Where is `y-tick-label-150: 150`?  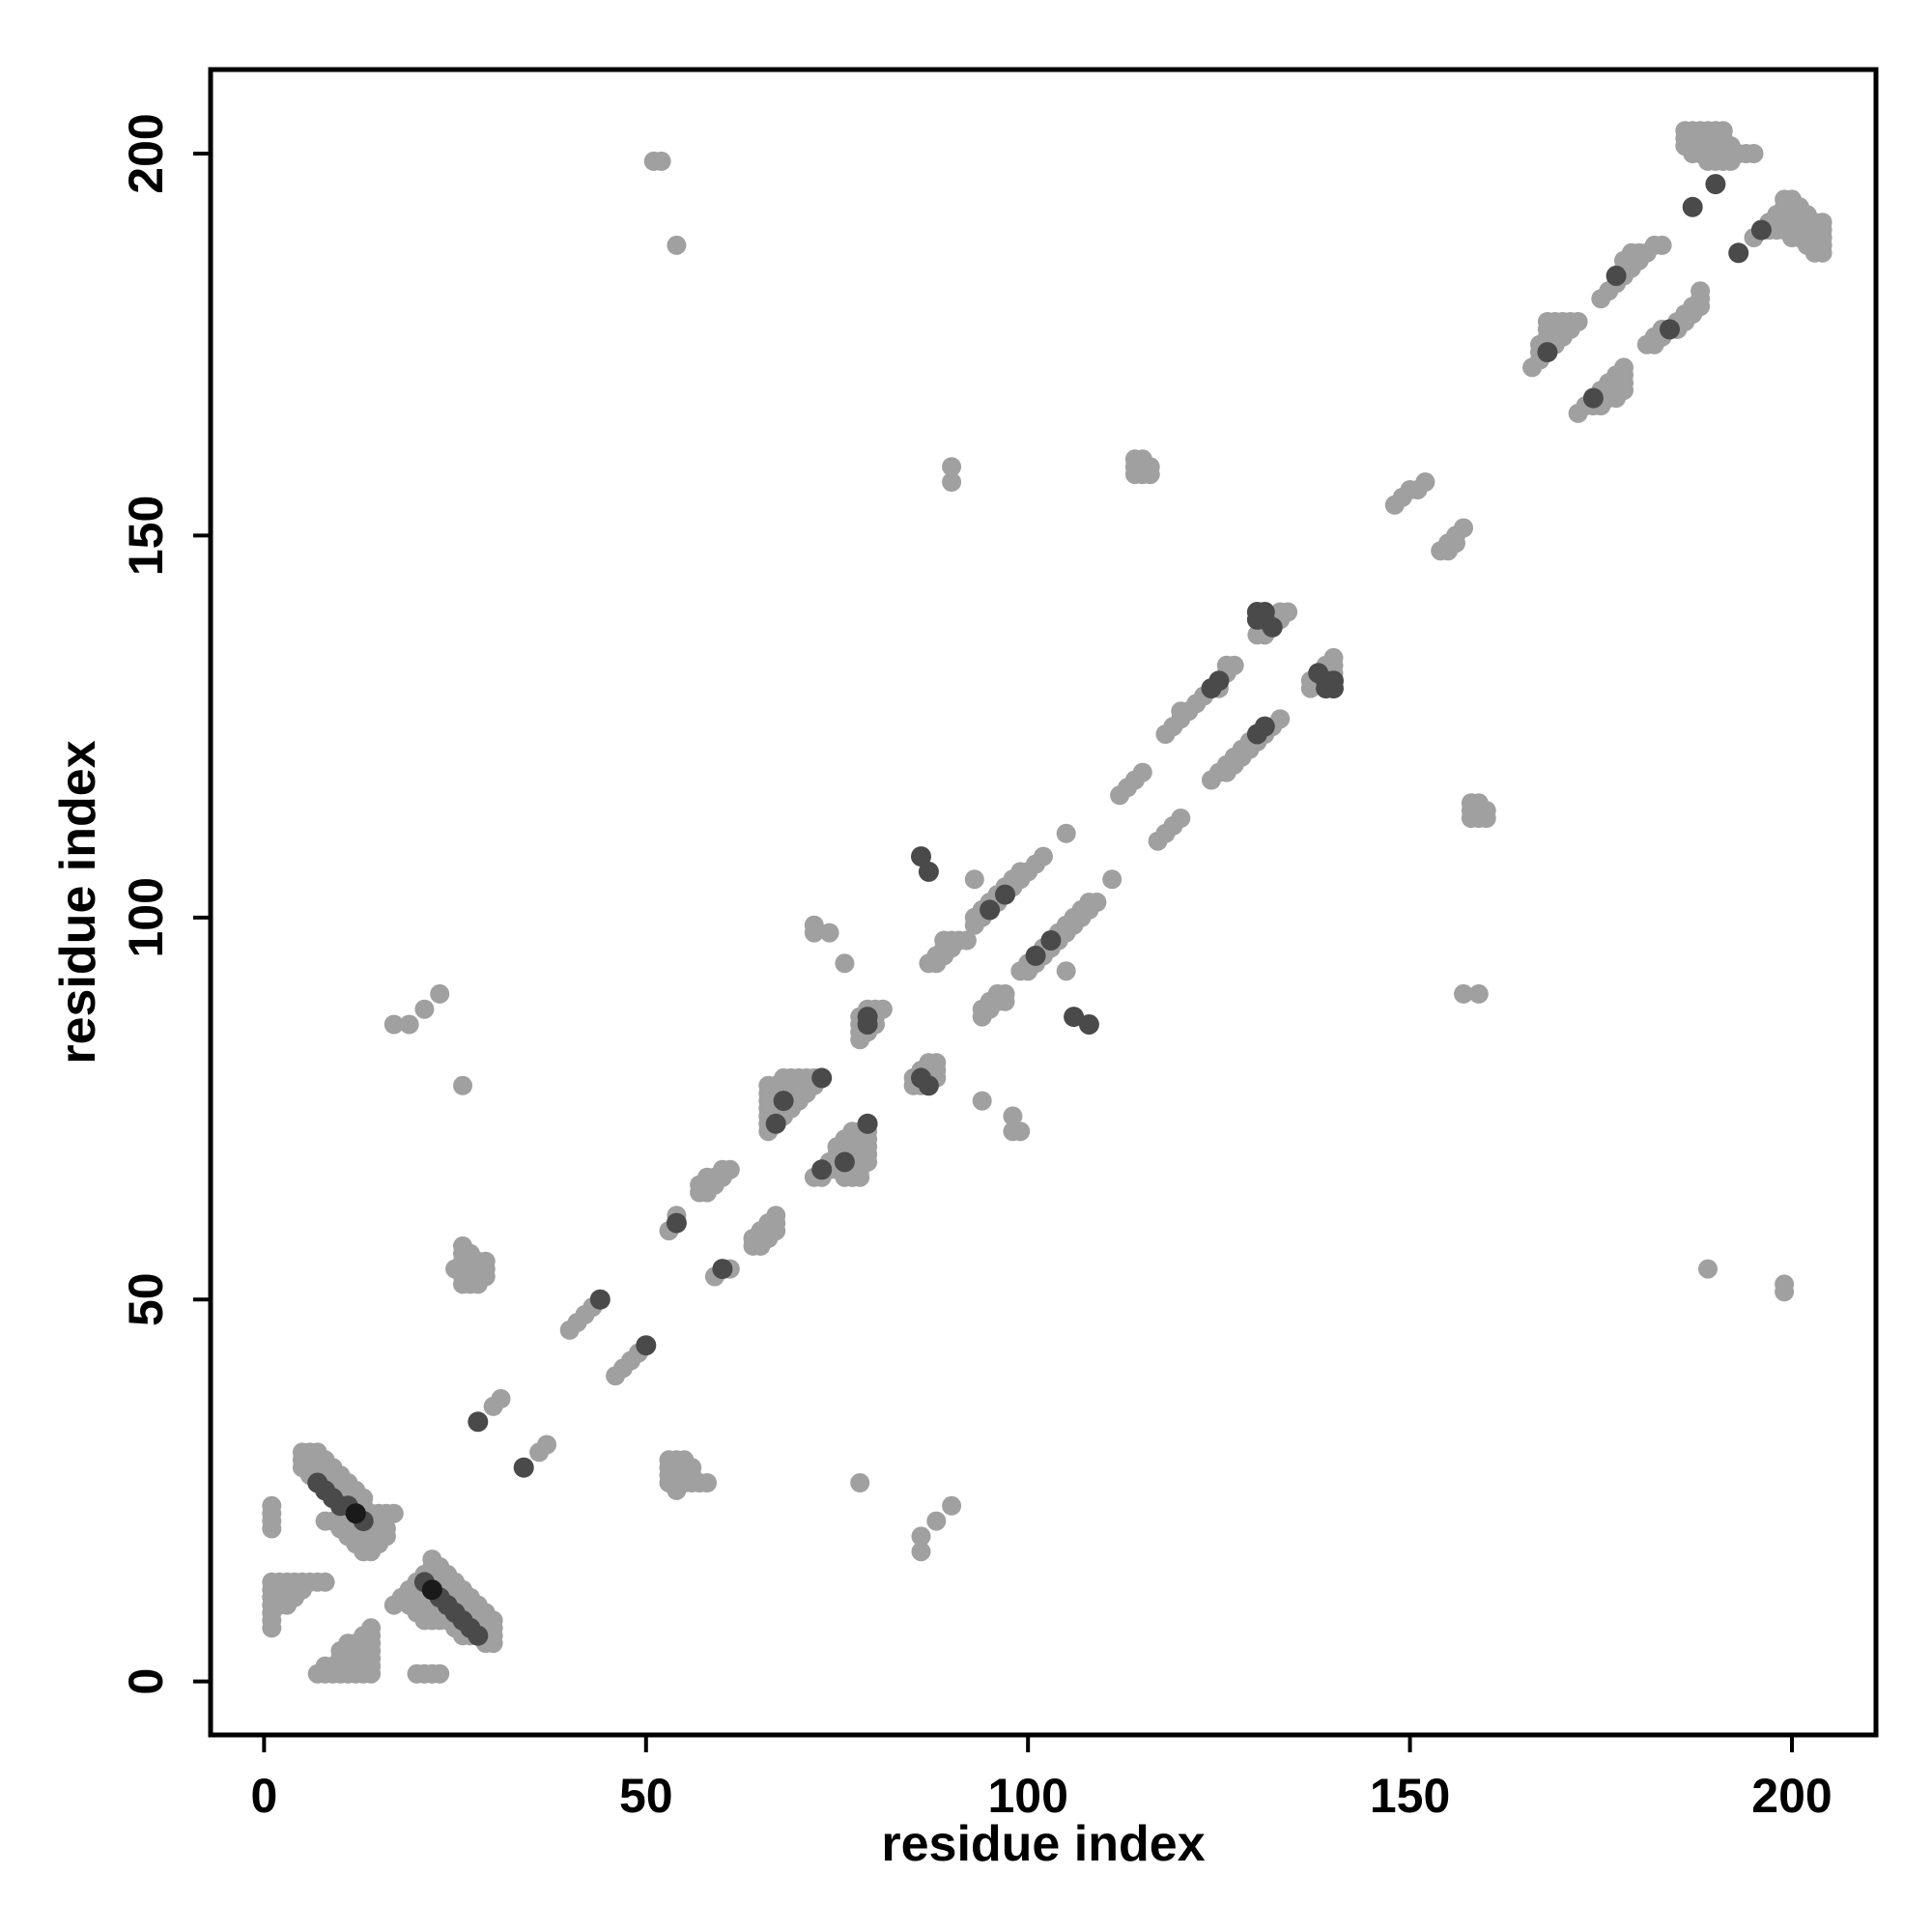 y-tick-label-150: 150 is located at coordinates (146, 536).